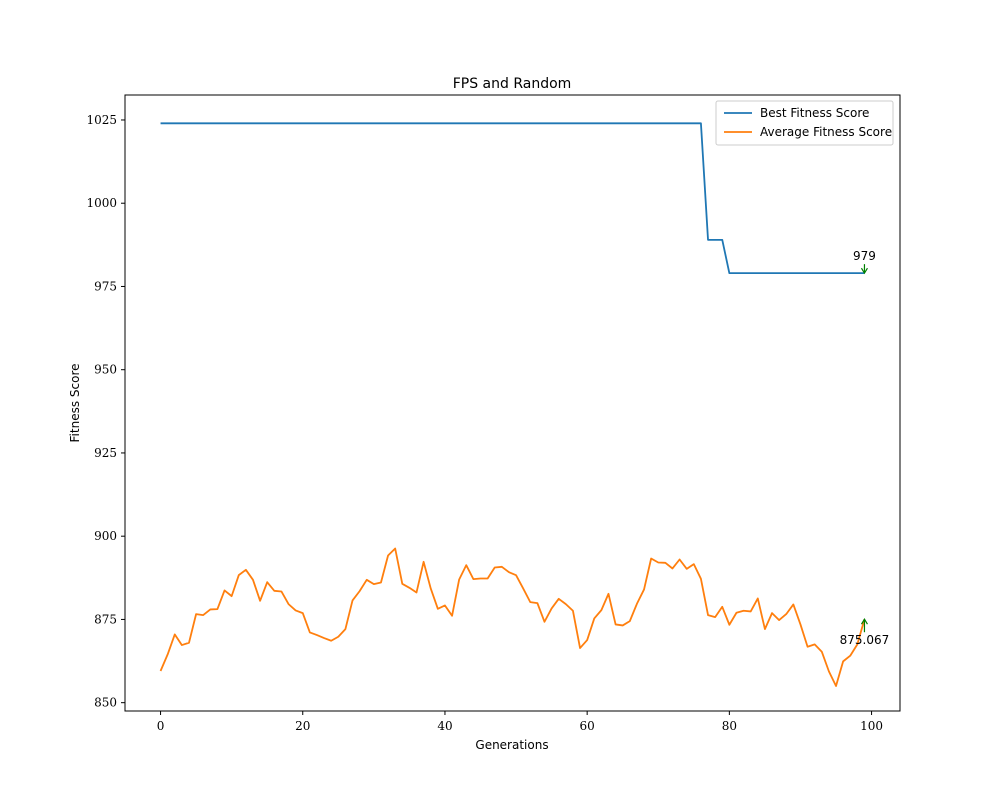 The image size is (999, 799). Describe the element at coordinates (865, 448) in the screenshot. I see `annotation-layer: 979 875.067` at that location.